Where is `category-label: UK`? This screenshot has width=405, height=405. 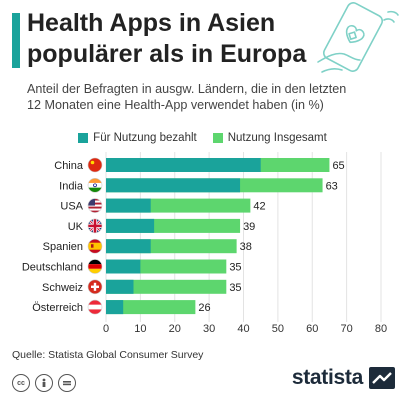 category-label: UK is located at coordinates (76, 227).